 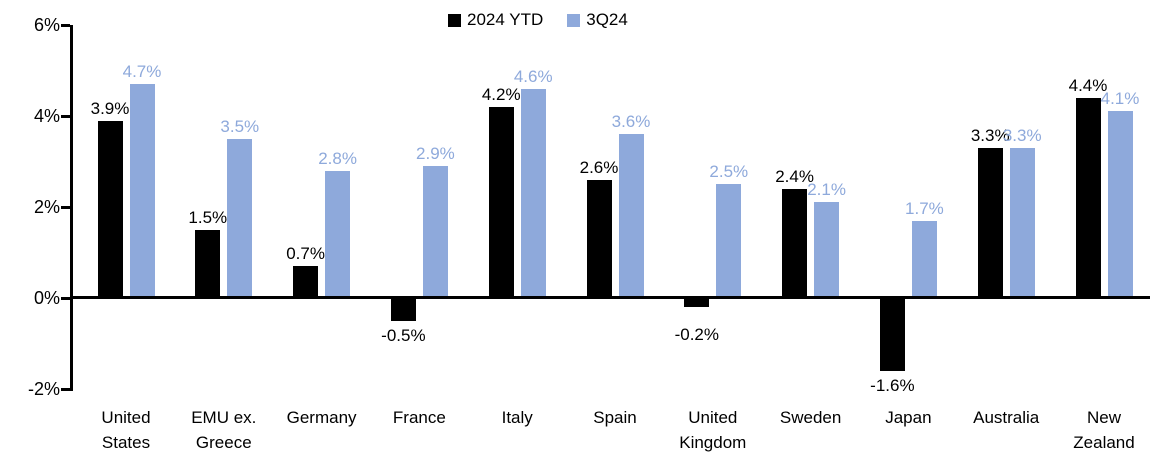 What do you see at coordinates (990, 222) in the screenshot?
I see `bar-2024-ytd-australia` at bounding box center [990, 222].